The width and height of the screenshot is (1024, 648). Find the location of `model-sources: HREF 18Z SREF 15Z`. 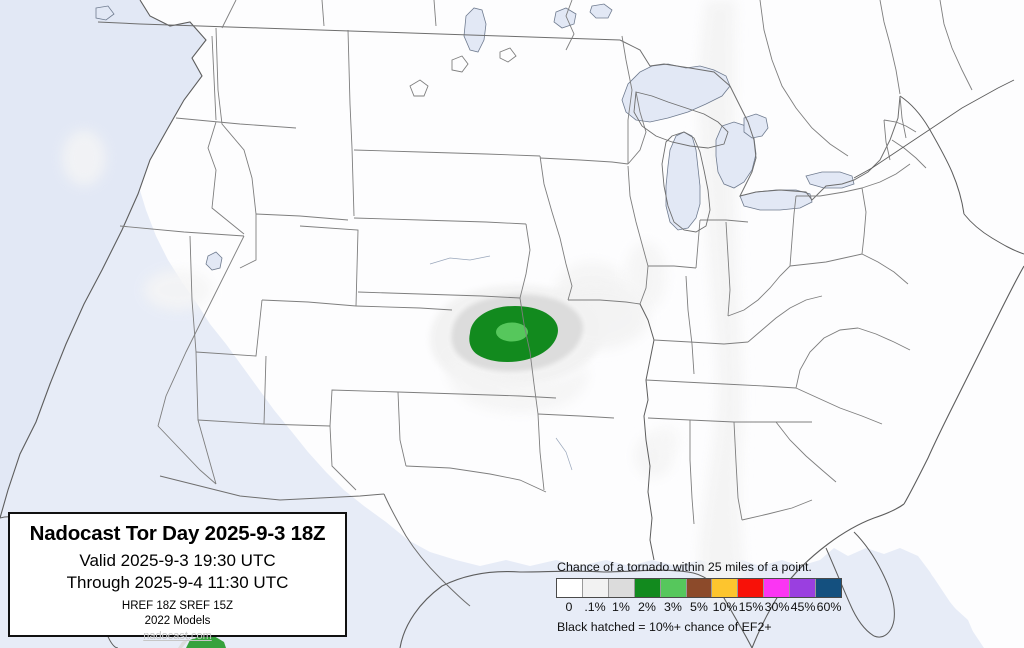

model-sources: HREF 18Z SREF 15Z is located at coordinates (177, 606).